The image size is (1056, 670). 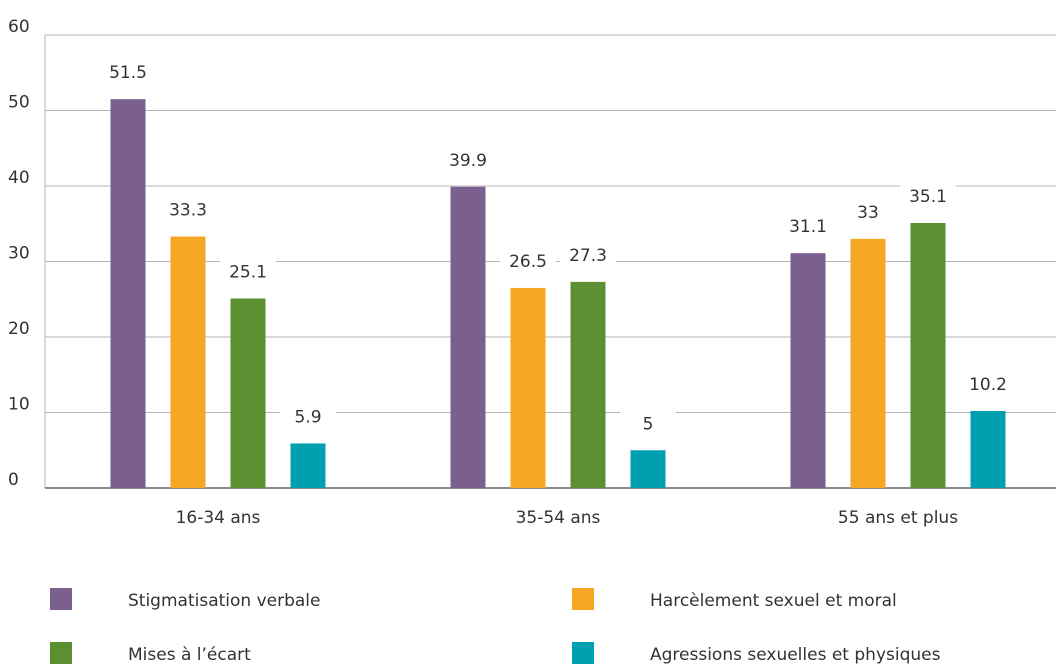 I want to click on y-tick-label: 50, so click(x=19, y=103).